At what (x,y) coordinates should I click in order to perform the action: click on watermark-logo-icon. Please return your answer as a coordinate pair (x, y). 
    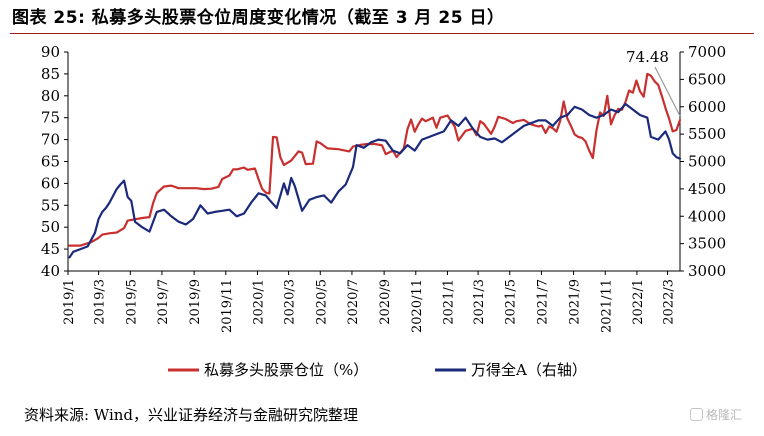
    Looking at the image, I should click on (696, 414).